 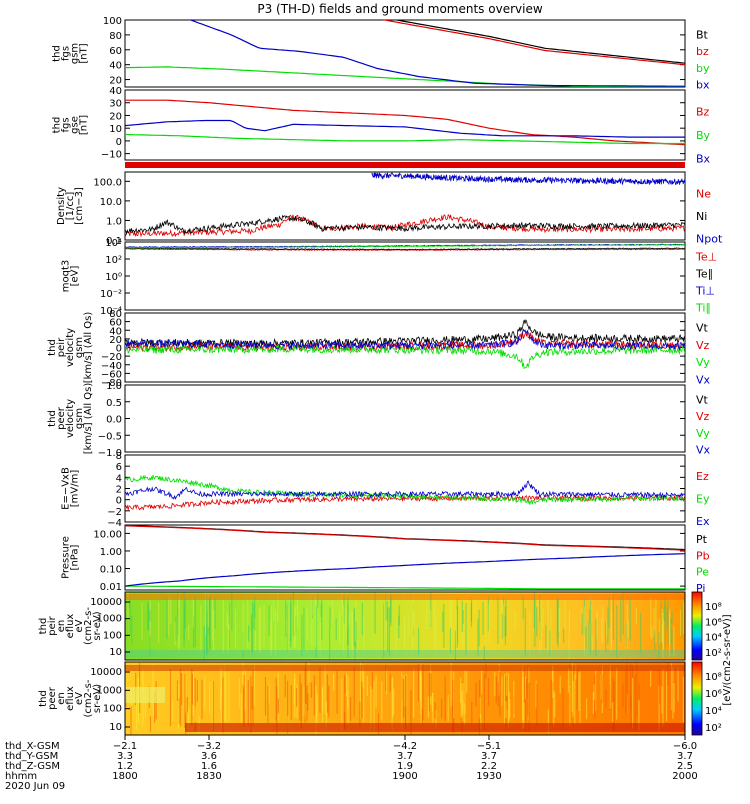 What do you see at coordinates (61, 418) in the screenshot?
I see `ylabel-line: peer` at bounding box center [61, 418].